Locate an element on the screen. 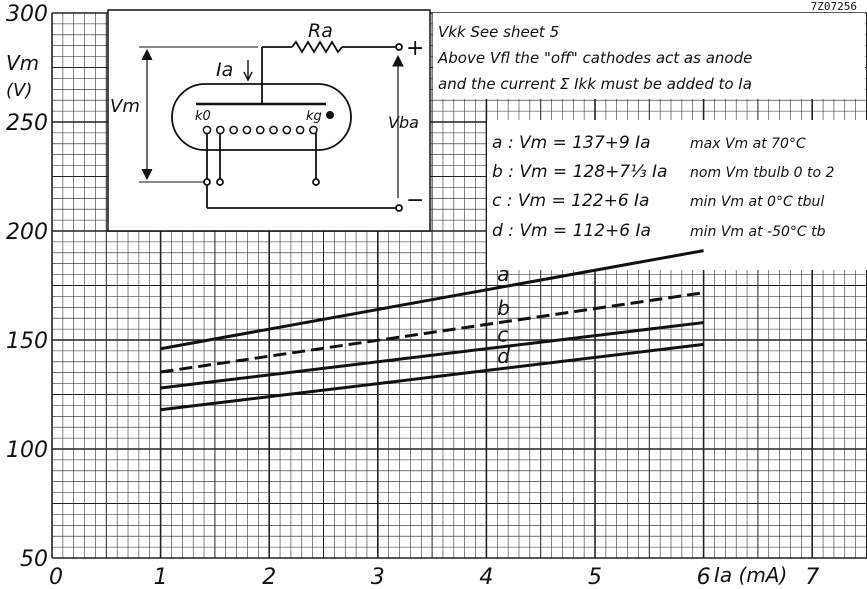 This screenshot has width=867, height=589. circuit-labels: Ra Ia Vm Vba k0 kg + − is located at coordinates (267, 116).